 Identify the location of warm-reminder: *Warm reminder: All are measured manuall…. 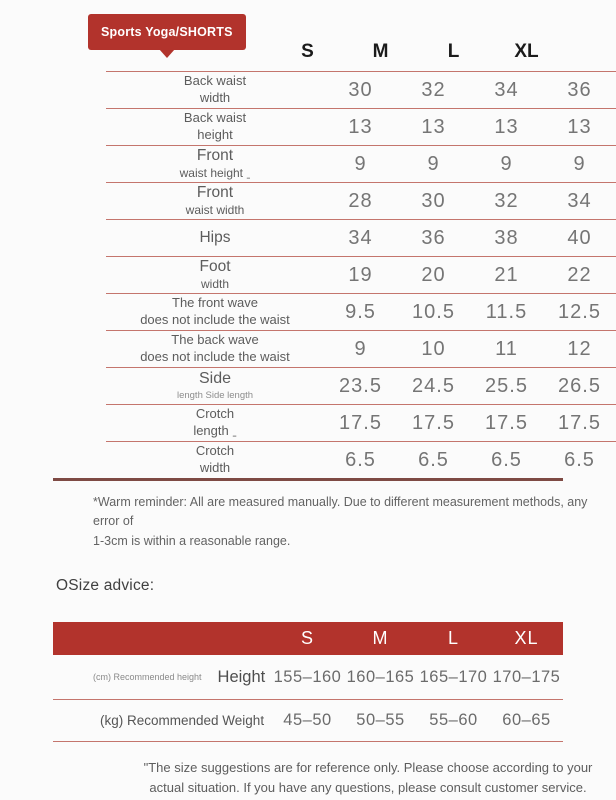
(354, 522).